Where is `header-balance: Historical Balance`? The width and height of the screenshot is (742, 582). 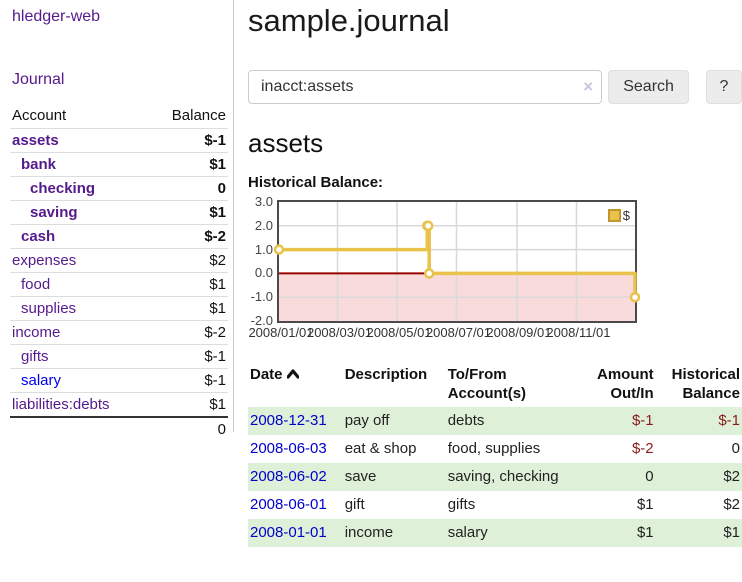
header-balance: Historical Balance is located at coordinates (705, 384).